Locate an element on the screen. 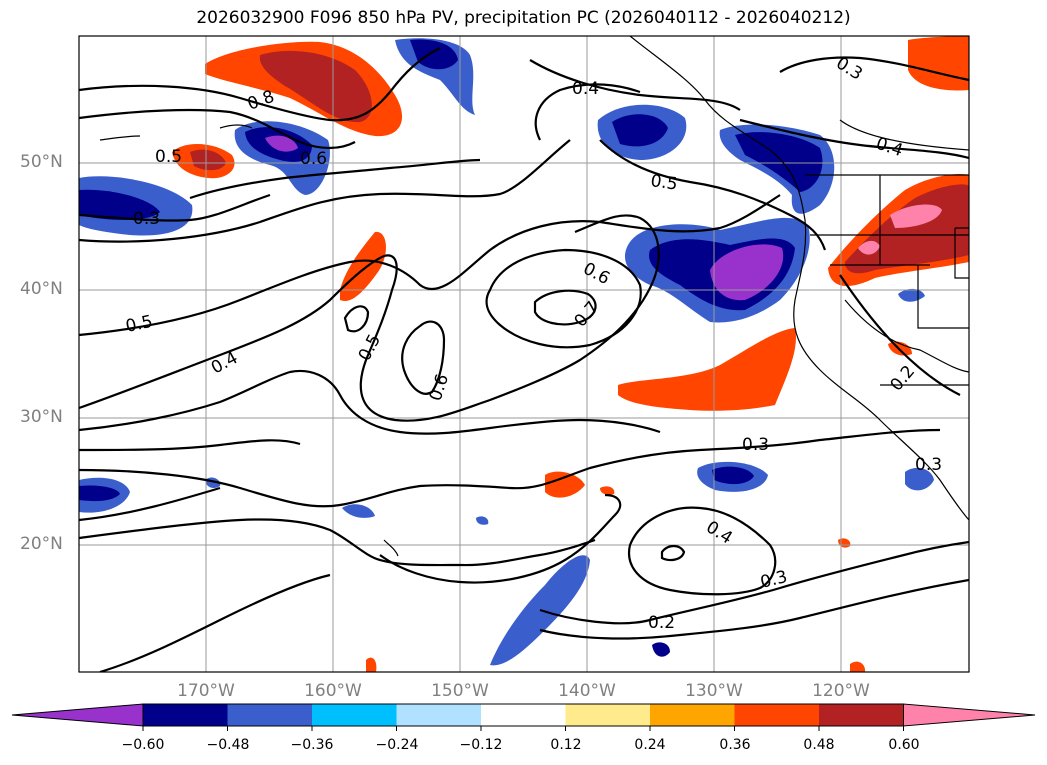 The width and height of the screenshot is (1047, 765). colorbar-tick-label: −0.24 is located at coordinates (397, 745).